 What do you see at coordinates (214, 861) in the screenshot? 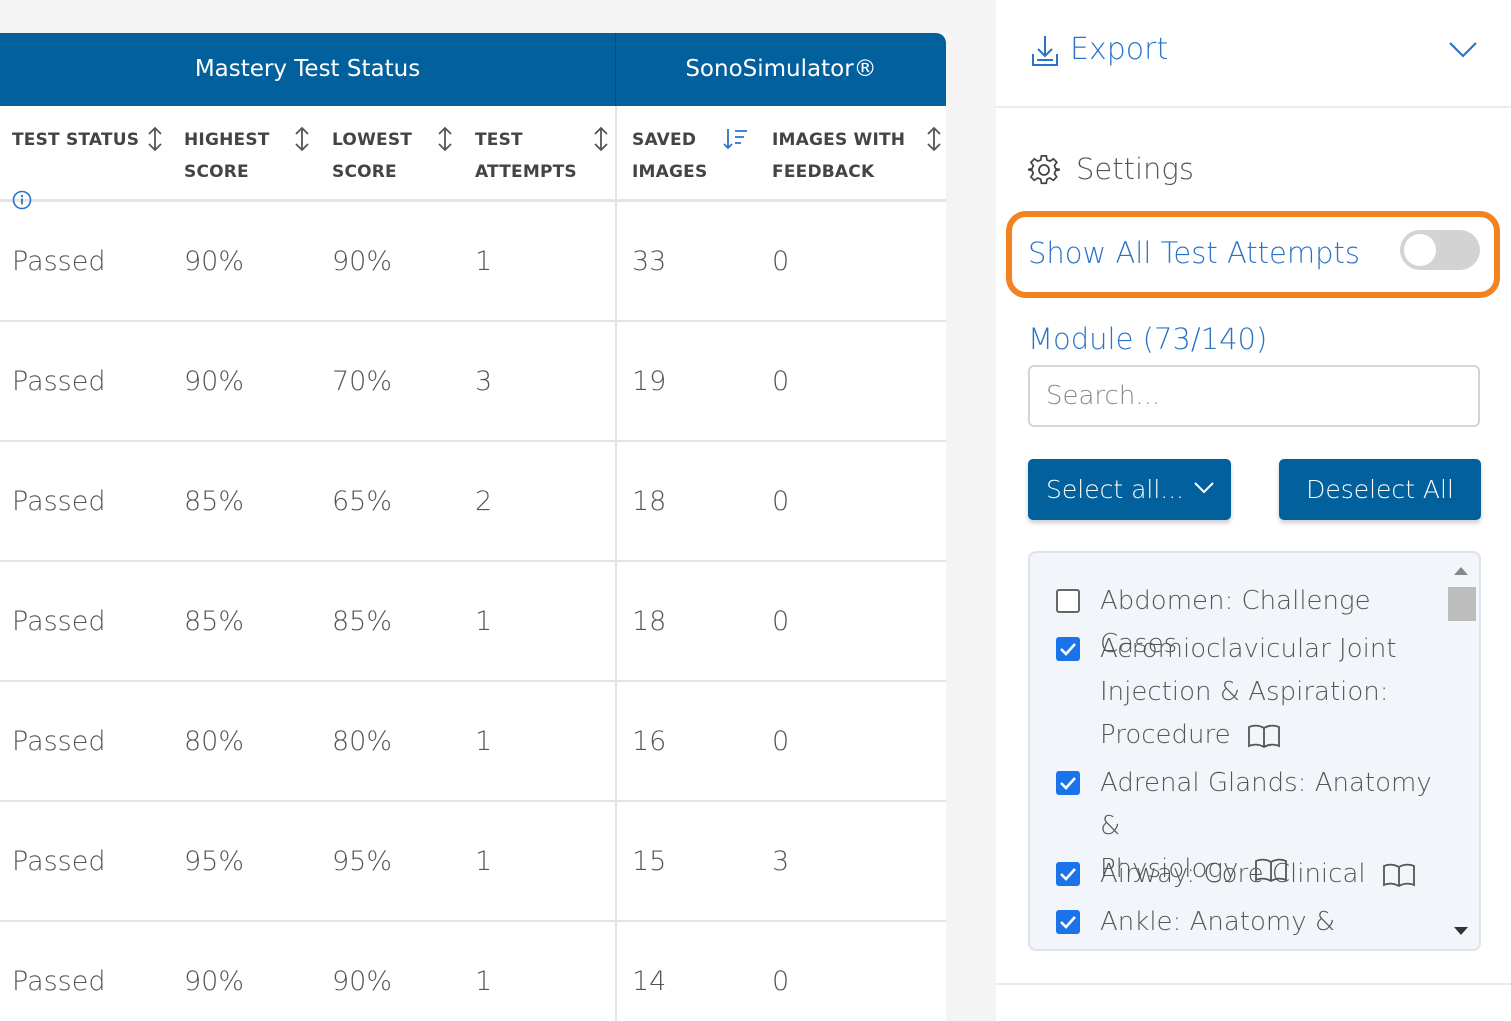
I see `cell-highest-score: 95%` at bounding box center [214, 861].